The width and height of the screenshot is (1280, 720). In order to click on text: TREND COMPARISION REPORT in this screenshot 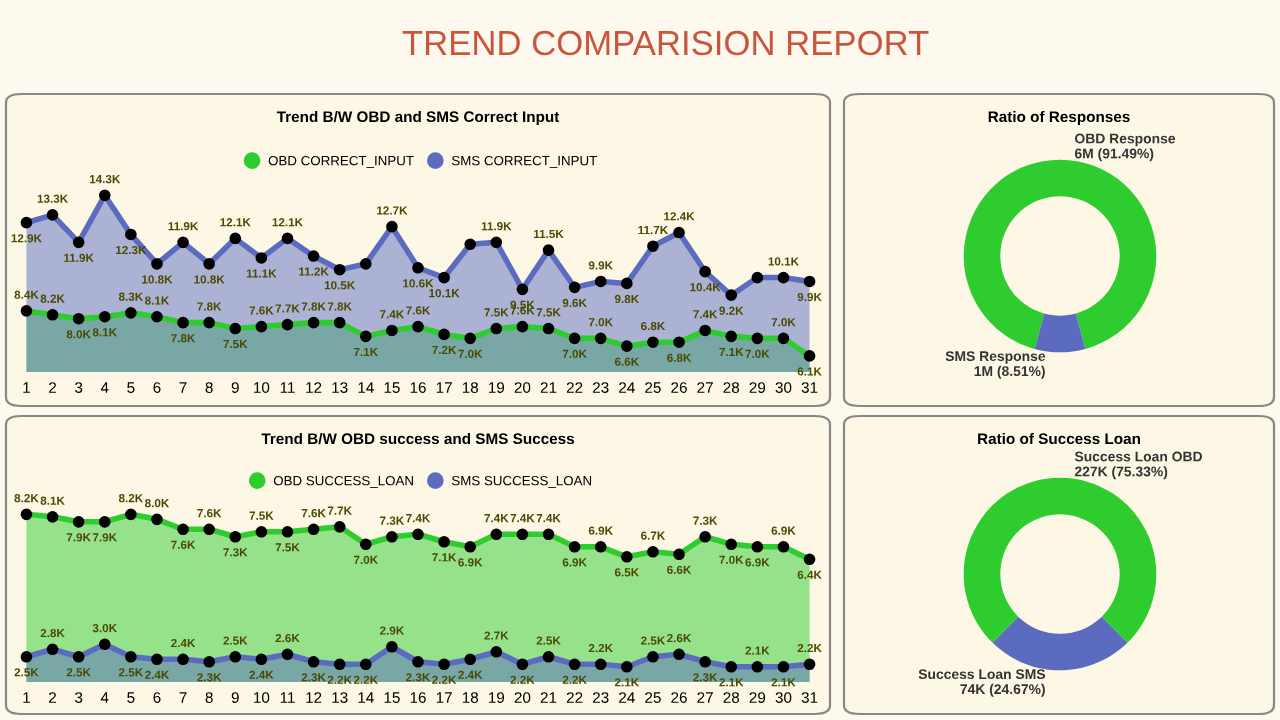, I will do `click(665, 43)`.